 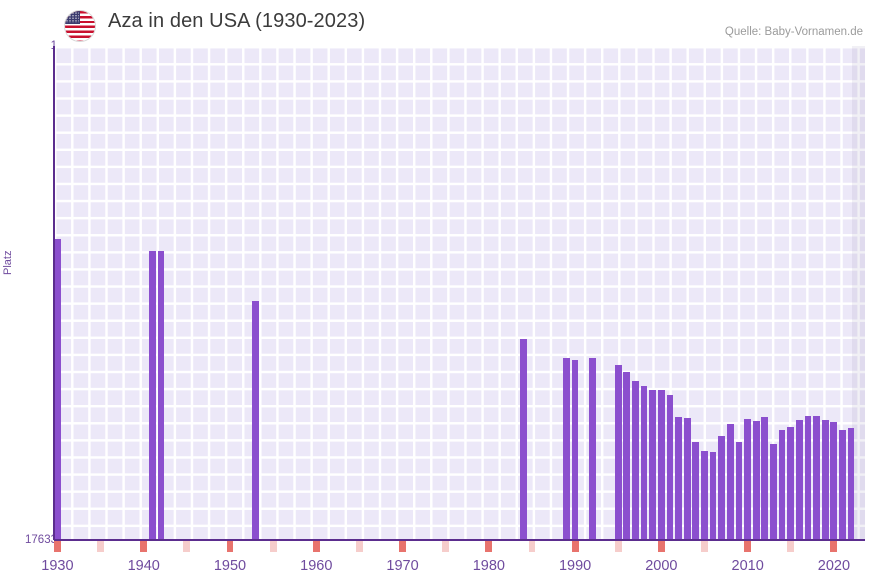 What do you see at coordinates (489, 546) in the screenshot?
I see `x-tick-major-1980` at bounding box center [489, 546].